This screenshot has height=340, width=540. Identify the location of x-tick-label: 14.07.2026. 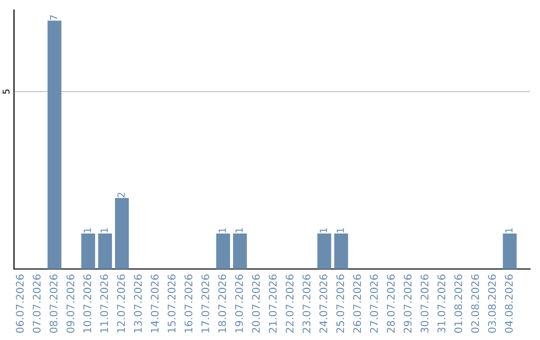
(154, 303).